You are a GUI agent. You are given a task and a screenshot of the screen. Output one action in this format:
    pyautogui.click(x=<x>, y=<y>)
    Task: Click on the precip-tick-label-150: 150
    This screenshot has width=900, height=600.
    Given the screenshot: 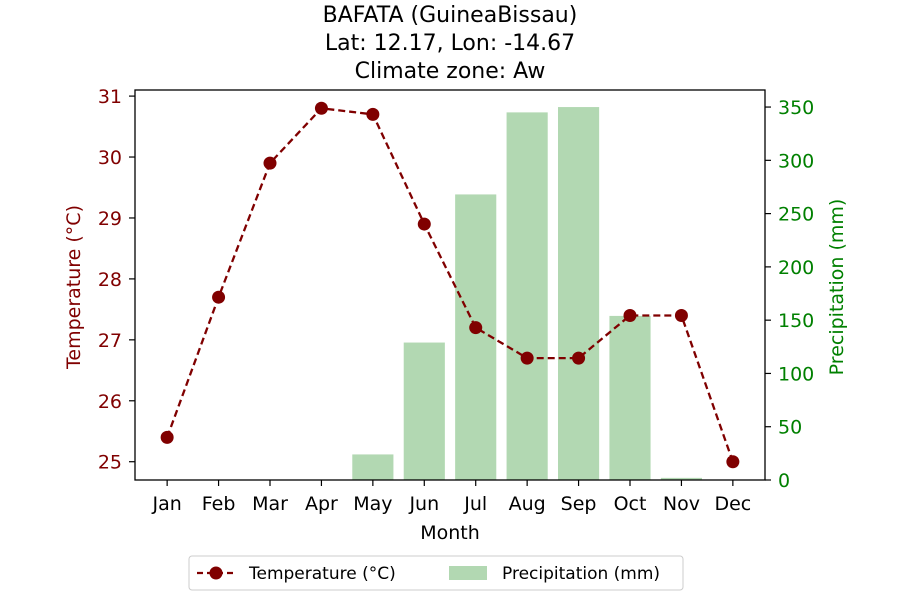 What is the action you would take?
    pyautogui.click(x=796, y=321)
    